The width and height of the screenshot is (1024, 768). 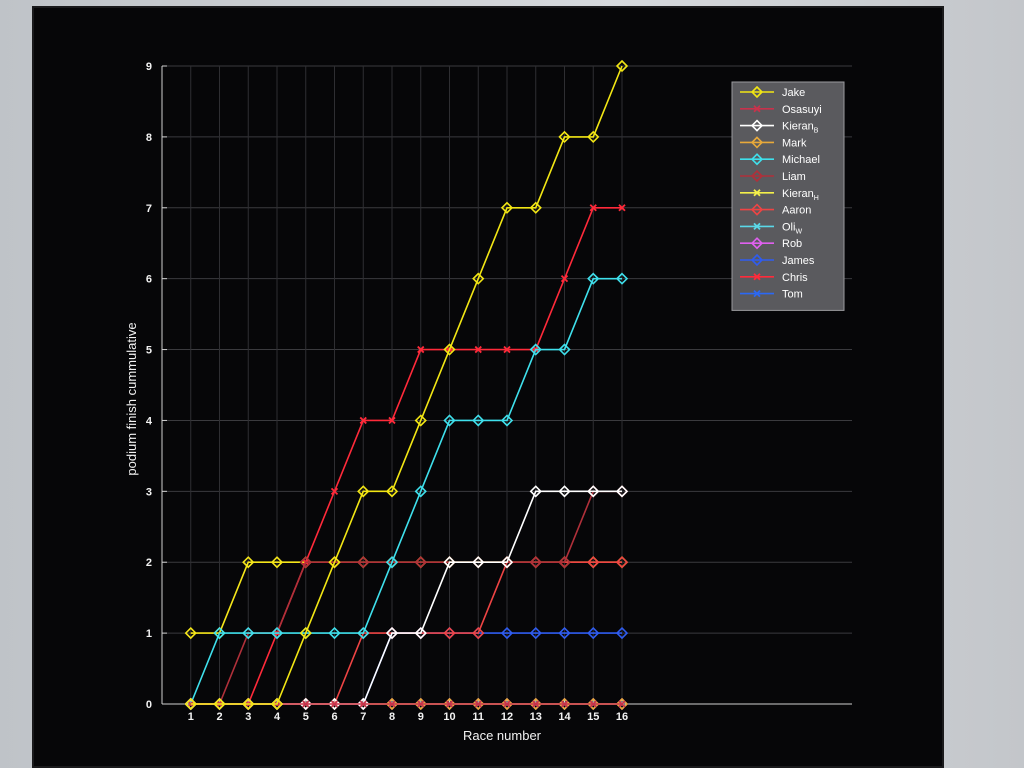 What do you see at coordinates (774, 278) in the screenshot?
I see `legend-item: Chris` at bounding box center [774, 278].